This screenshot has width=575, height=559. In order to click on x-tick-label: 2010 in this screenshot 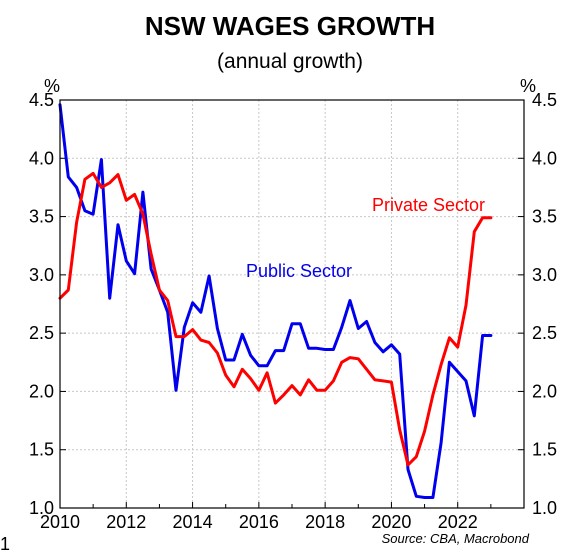, I will do `click(60, 522)`.